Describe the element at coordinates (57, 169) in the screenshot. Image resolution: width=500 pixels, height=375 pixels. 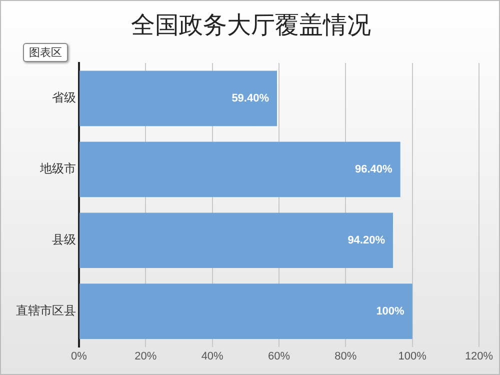
I see `y-tick-label: 地级市` at that location.